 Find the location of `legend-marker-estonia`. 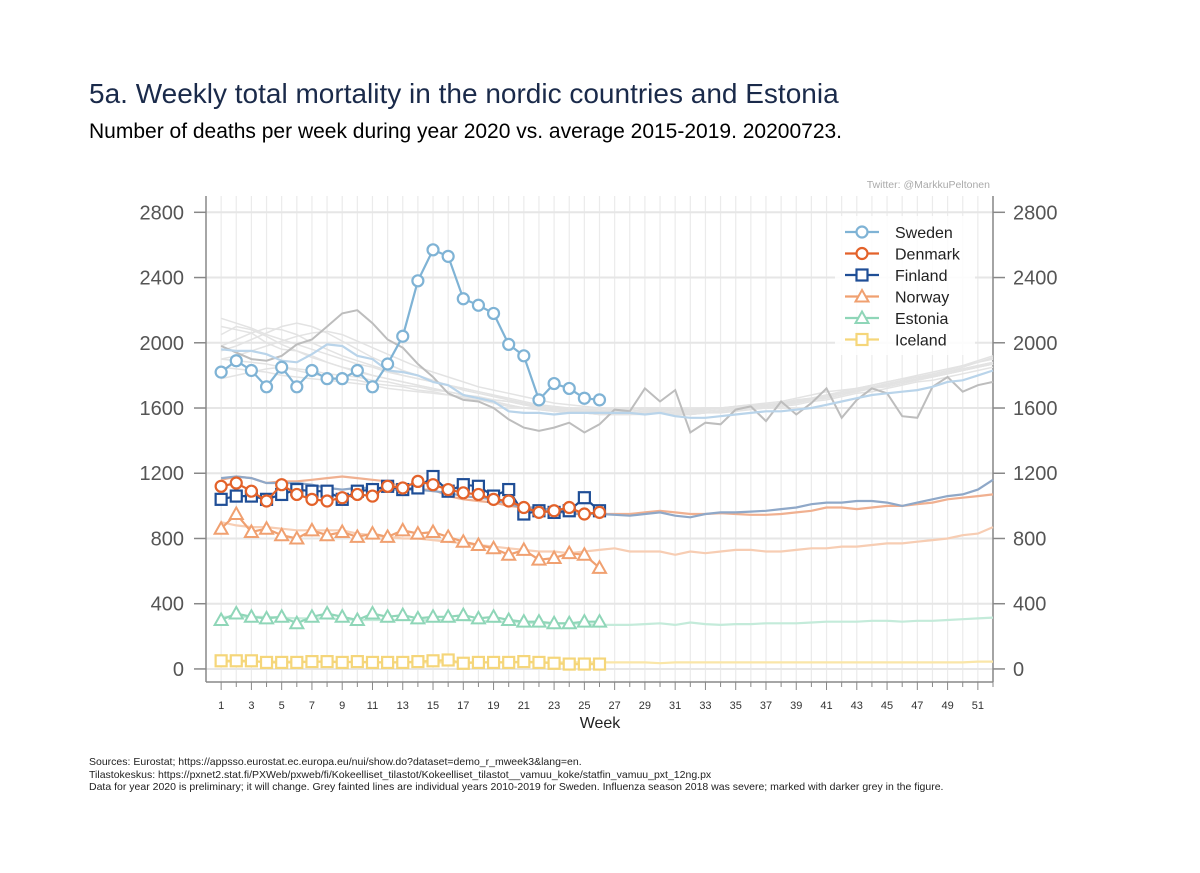

legend-marker-estonia is located at coordinates (862, 316).